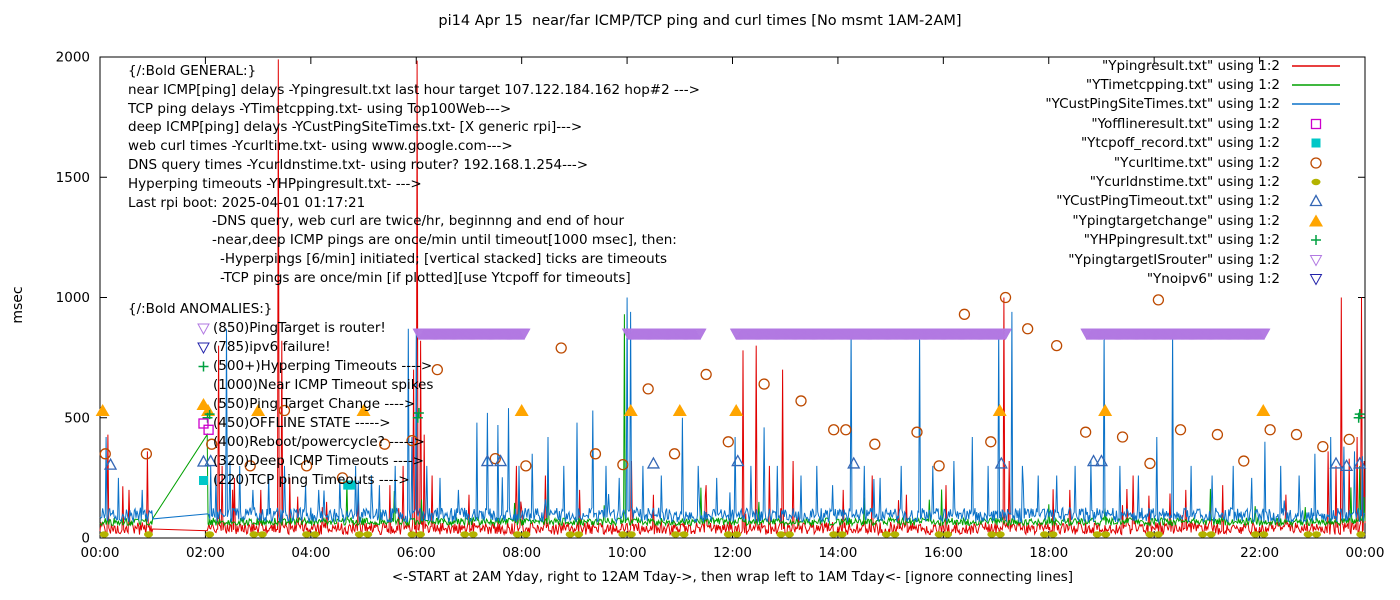 The width and height of the screenshot is (1400, 600). I want to click on anomaly-item: (500+)Hyperping Timeouts ---->, so click(314, 366).